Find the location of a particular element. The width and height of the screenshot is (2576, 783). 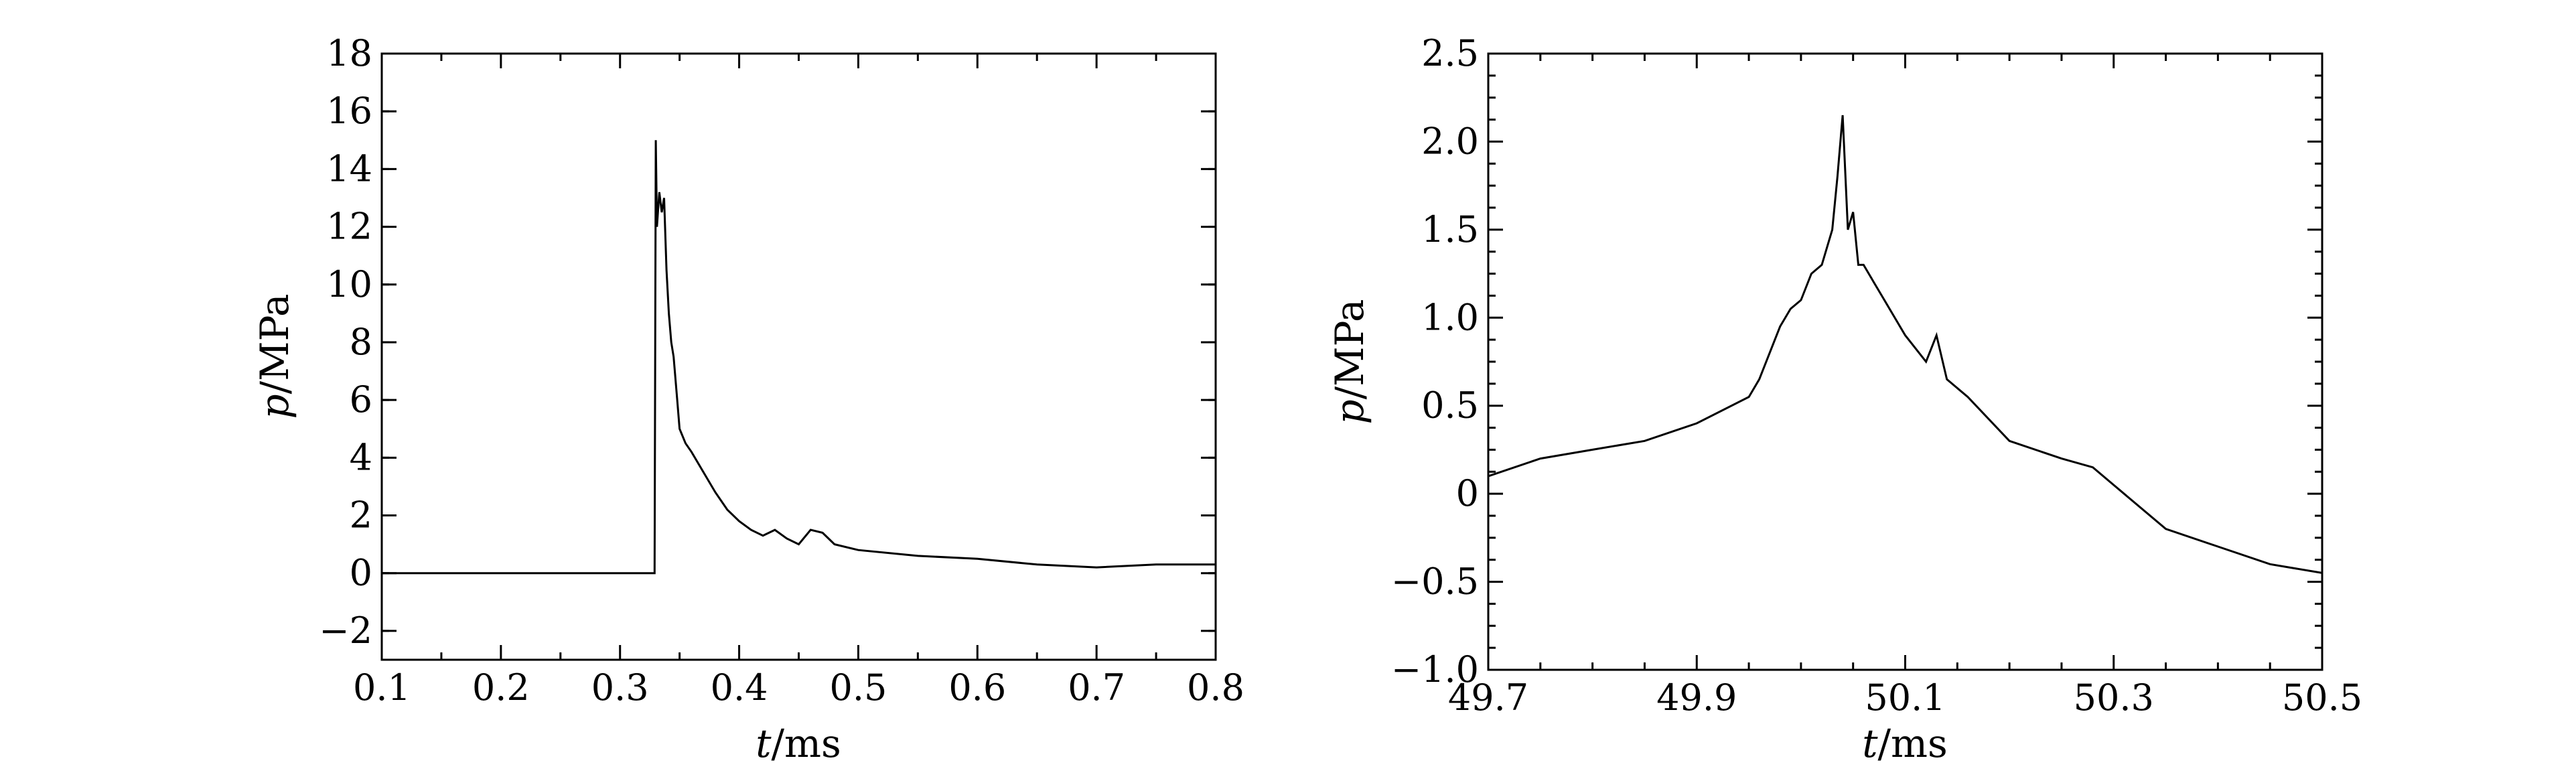

y-tick-label: 10 is located at coordinates (349, 284).